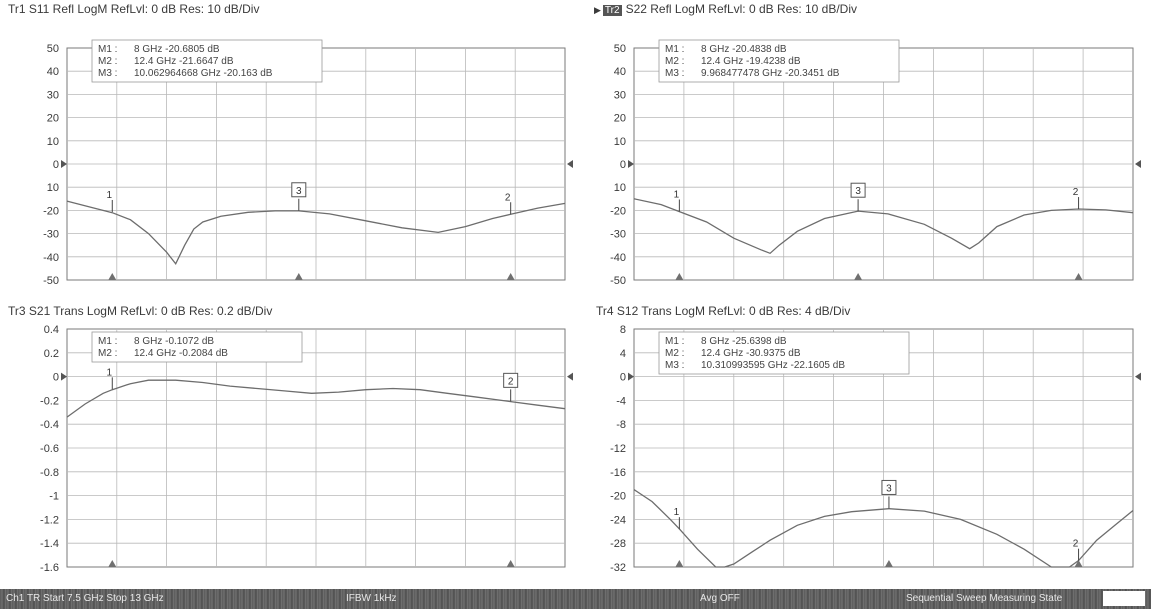  Describe the element at coordinates (49, 401) in the screenshot. I see `y-tick-label: -0.2` at that location.